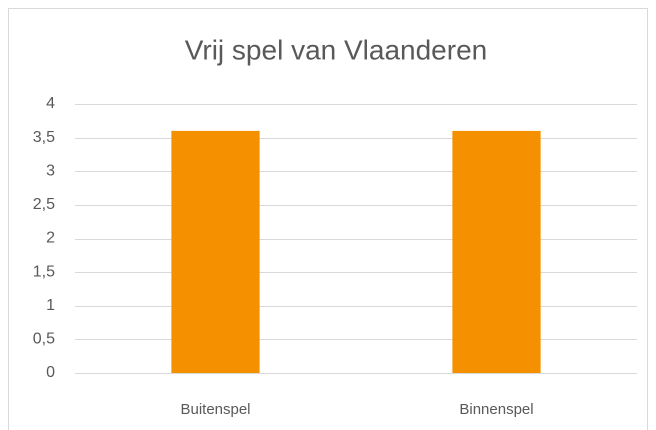 The height and width of the screenshot is (430, 656). What do you see at coordinates (215, 409) in the screenshot?
I see `x-tick-label: Buitenspel` at bounding box center [215, 409].